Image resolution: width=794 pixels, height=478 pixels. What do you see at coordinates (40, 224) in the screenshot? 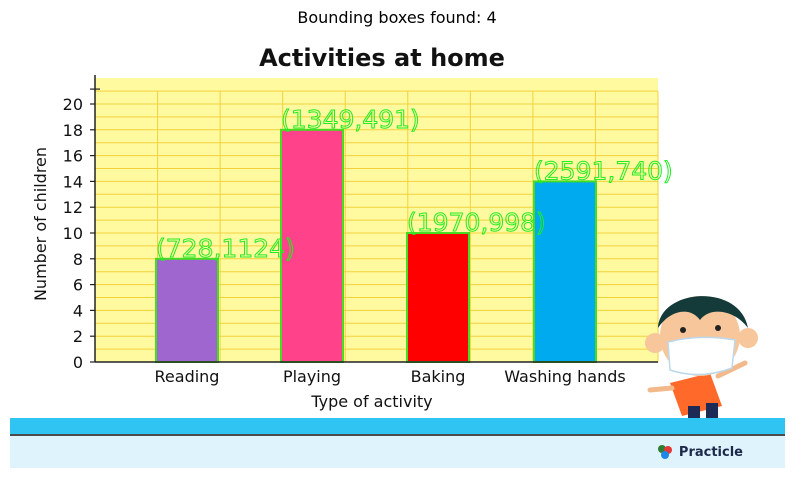
I see `y-axis-label: Number of children` at bounding box center [40, 224].